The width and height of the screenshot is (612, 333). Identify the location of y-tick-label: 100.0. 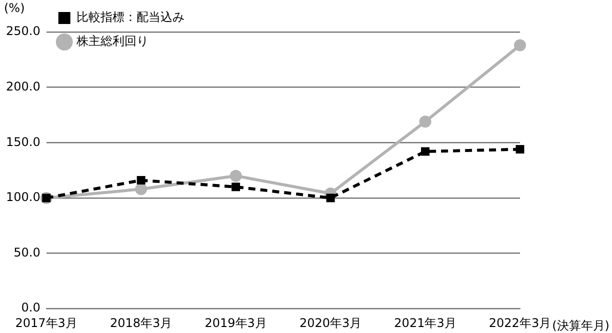
(23, 197).